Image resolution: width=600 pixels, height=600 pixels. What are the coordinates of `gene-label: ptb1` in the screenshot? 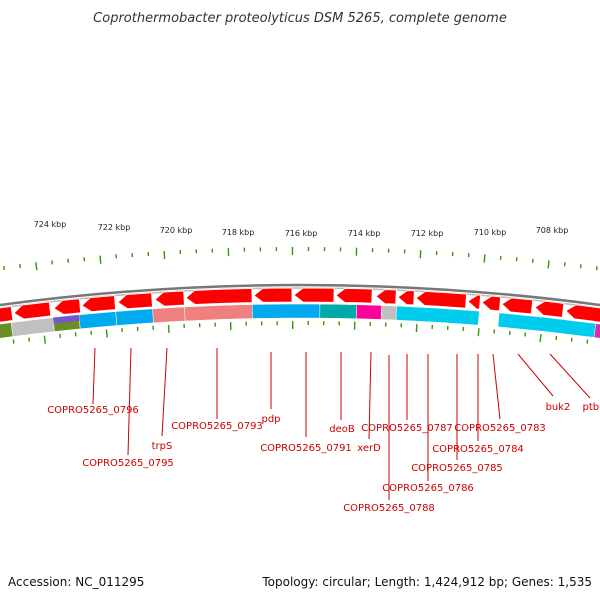 It's located at (591, 407).